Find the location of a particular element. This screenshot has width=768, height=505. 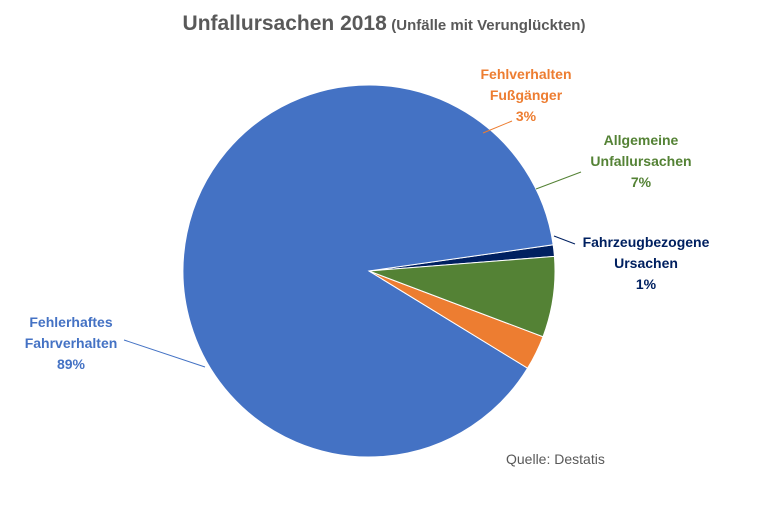

slice-label-1: Fehlverhalten Fußgänger 3% is located at coordinates (526, 95).